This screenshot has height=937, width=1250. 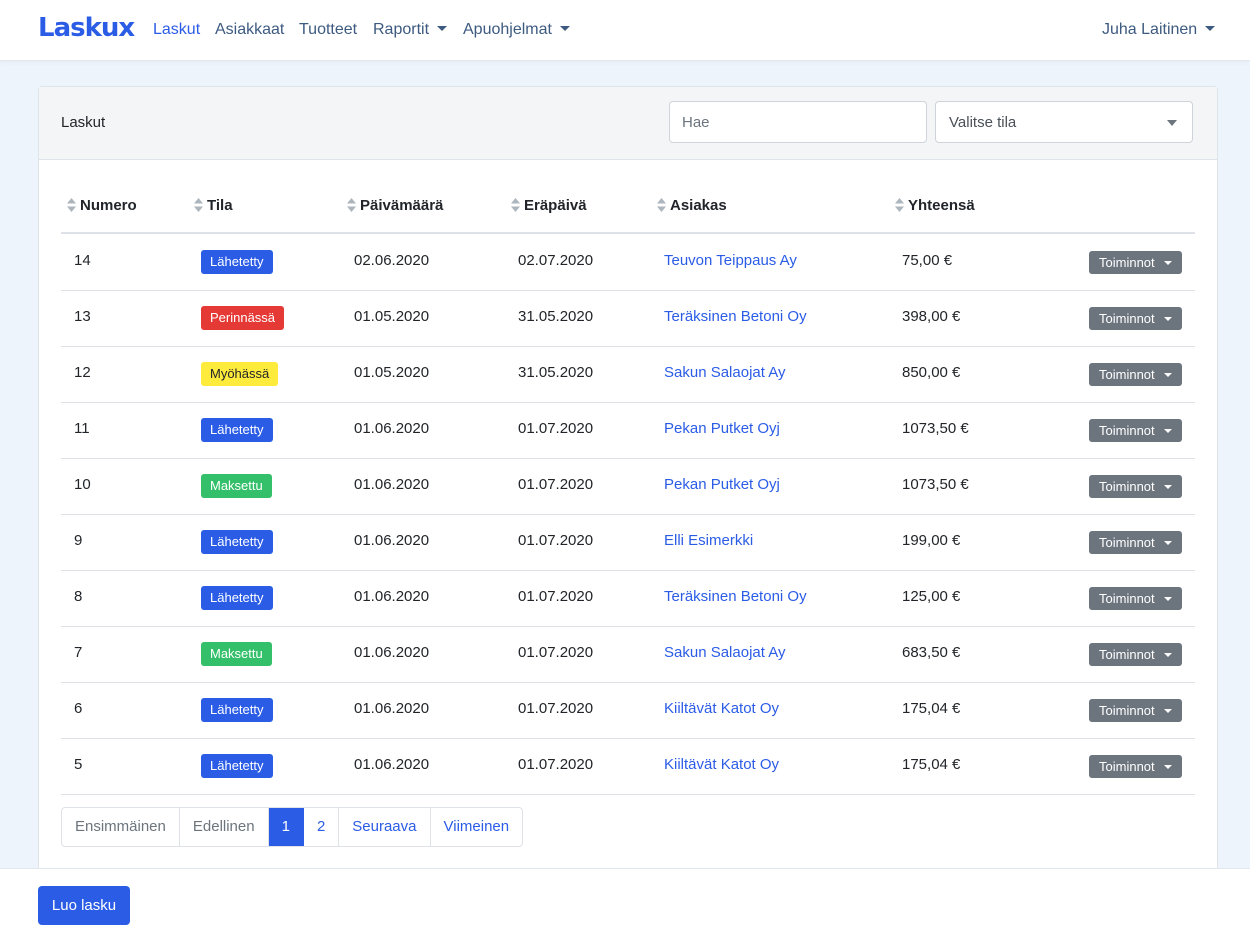 What do you see at coordinates (392, 260) in the screenshot?
I see `invoice-date: 02.06.2020` at bounding box center [392, 260].